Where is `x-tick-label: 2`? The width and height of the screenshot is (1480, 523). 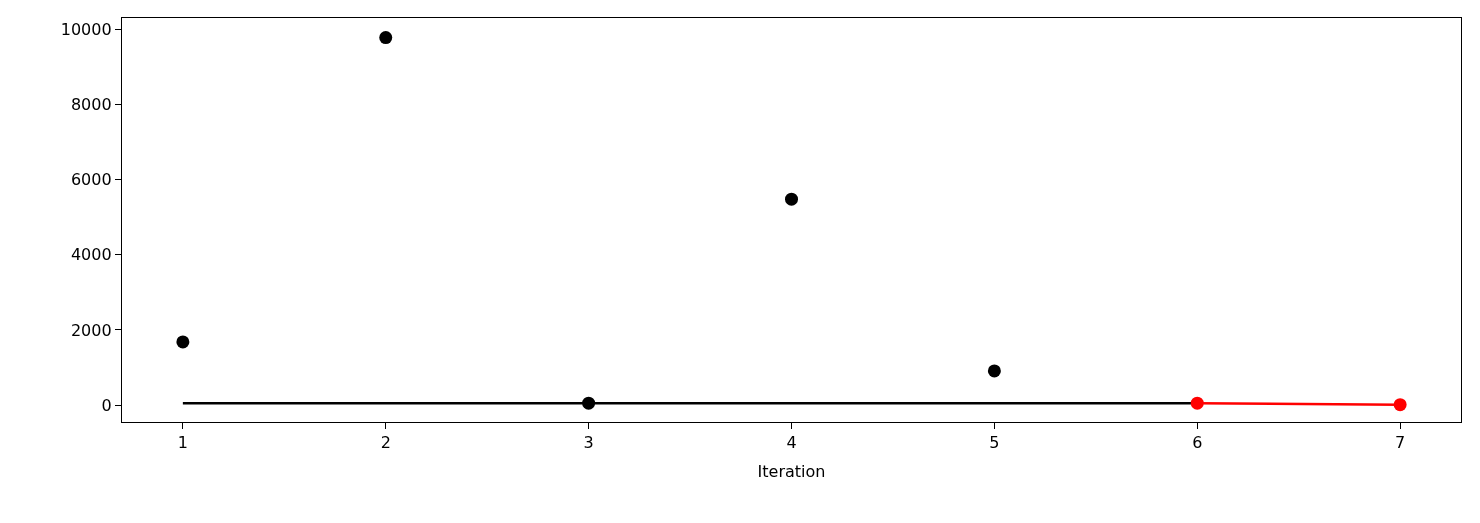
x-tick-label: 2 is located at coordinates (385, 443).